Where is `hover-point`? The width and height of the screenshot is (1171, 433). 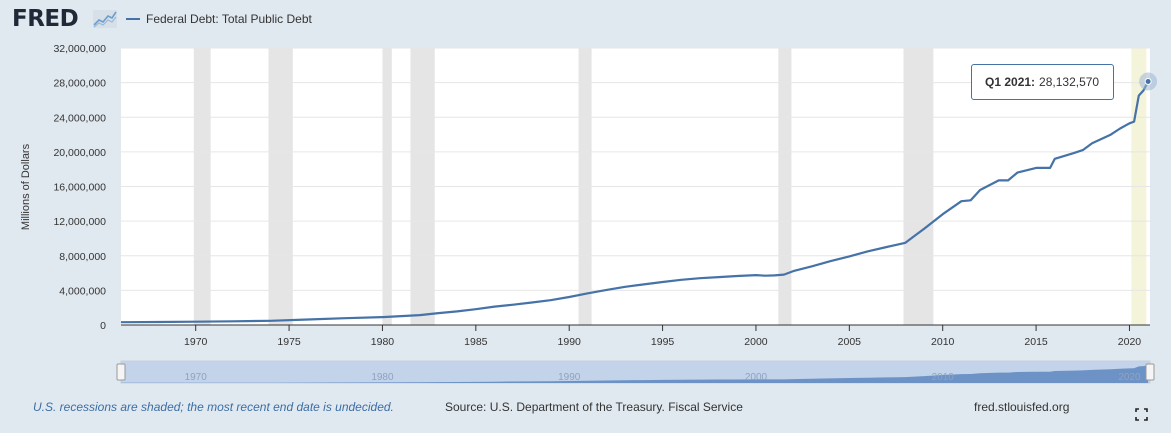 hover-point is located at coordinates (1148, 81).